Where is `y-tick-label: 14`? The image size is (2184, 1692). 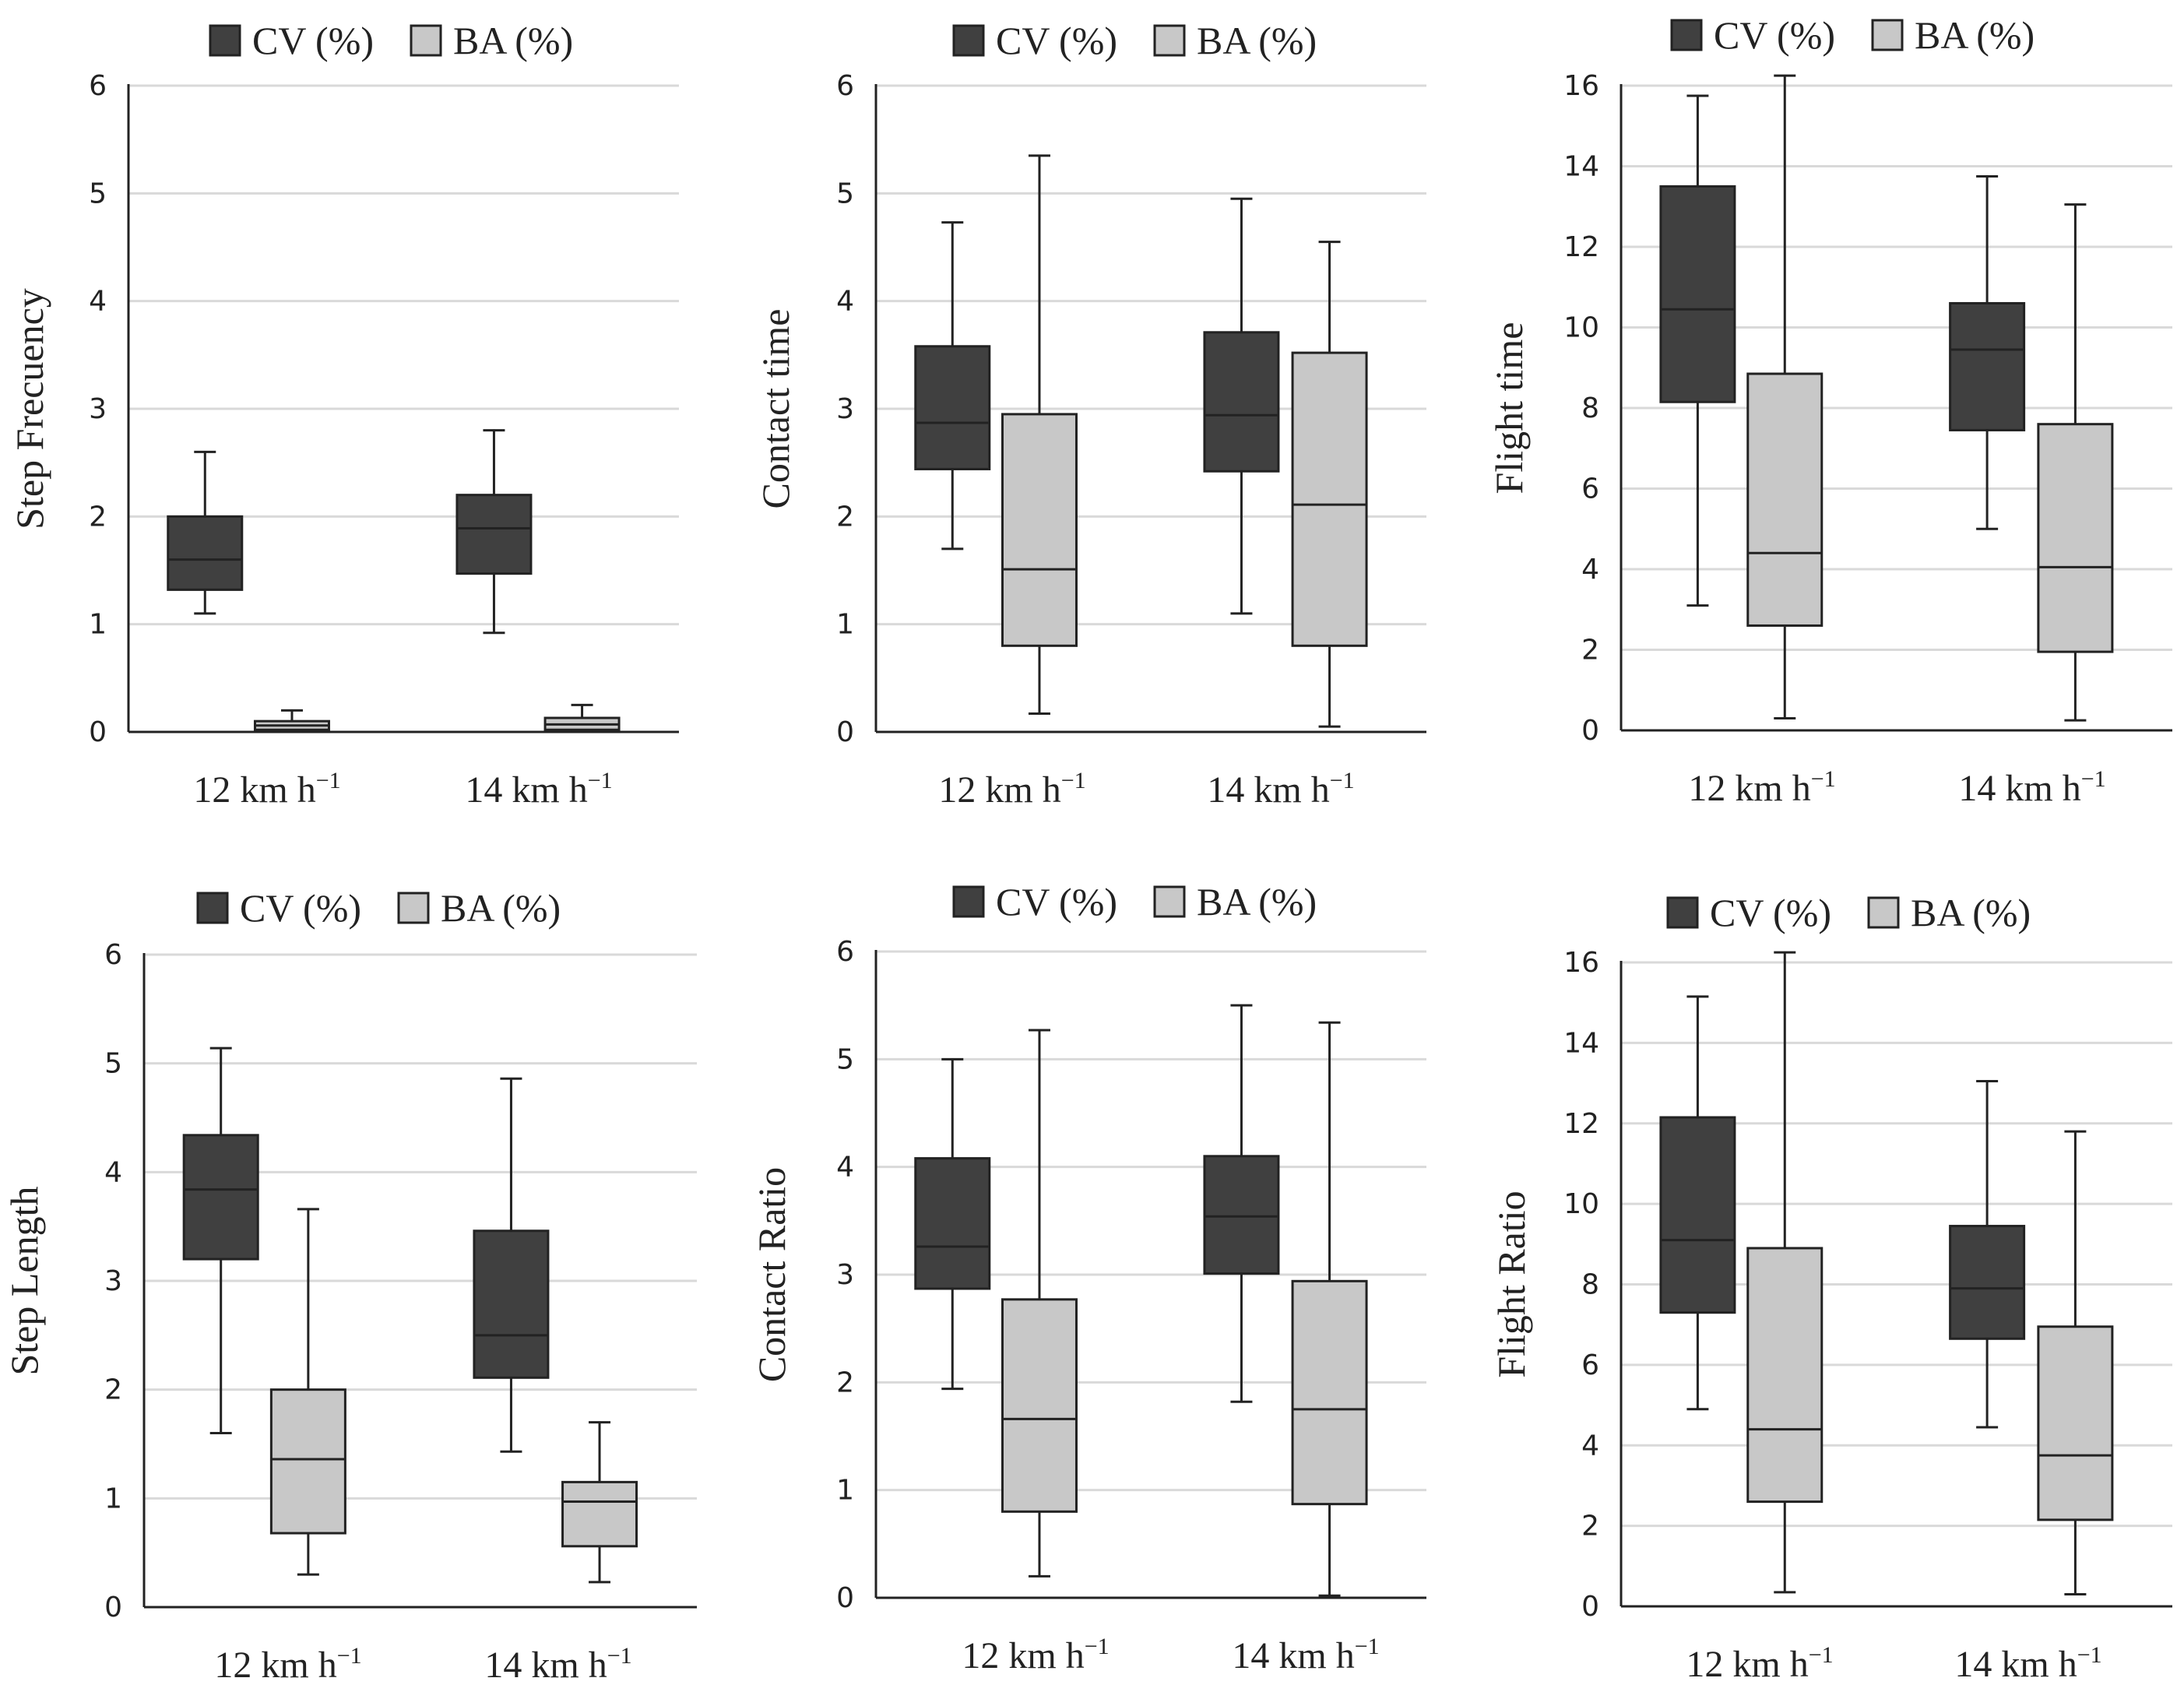
y-tick-label: 14 is located at coordinates (1581, 1043).